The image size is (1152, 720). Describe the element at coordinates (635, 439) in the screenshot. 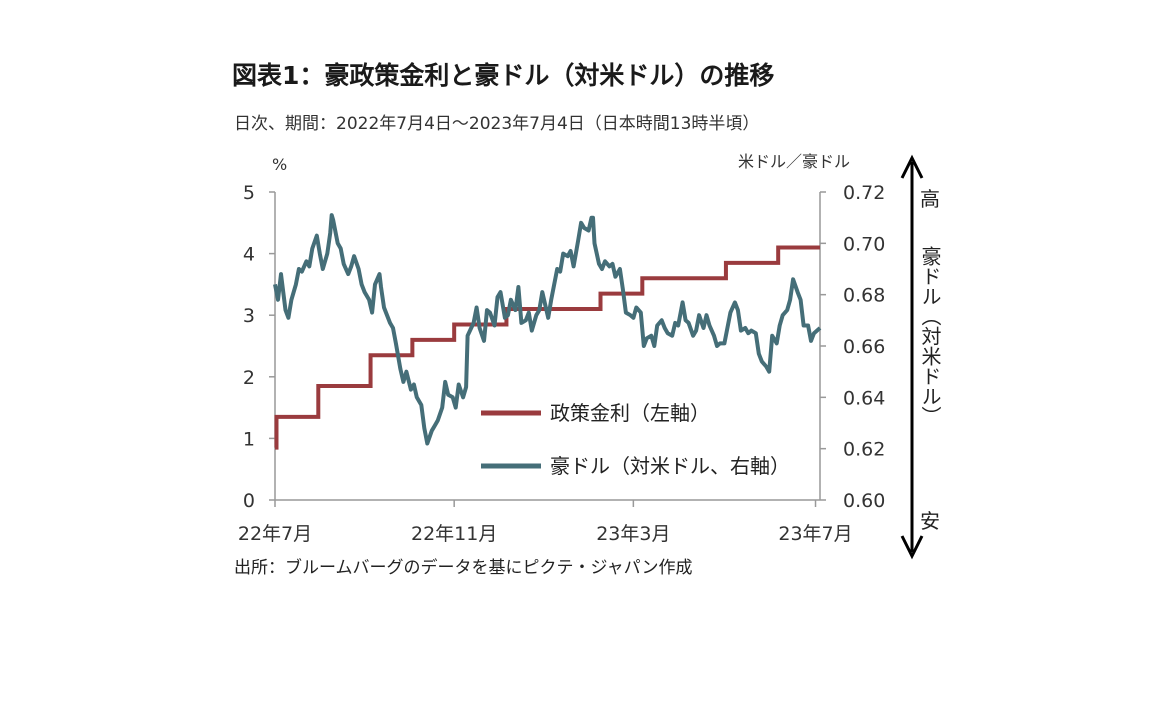

I see `chart-legend: 政策金利（左軸） 豪ドル（対米ドル、右軸）` at that location.